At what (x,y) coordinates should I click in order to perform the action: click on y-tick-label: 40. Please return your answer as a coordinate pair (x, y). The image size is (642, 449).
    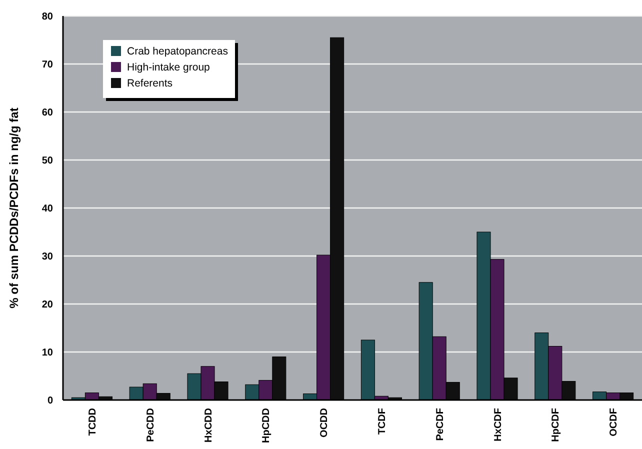
    Looking at the image, I should click on (48, 209).